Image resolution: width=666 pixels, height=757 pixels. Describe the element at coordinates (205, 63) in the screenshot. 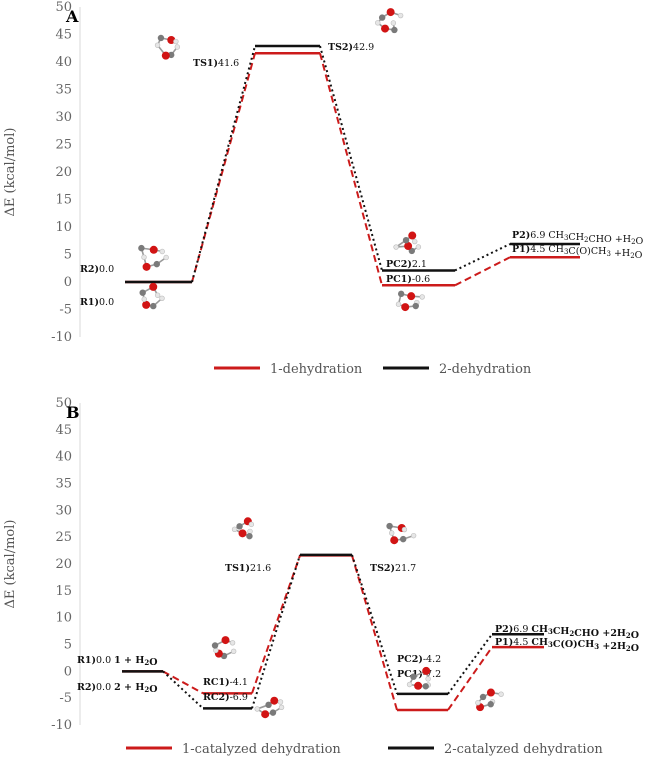

I see `level-label-name: TS1)` at that location.